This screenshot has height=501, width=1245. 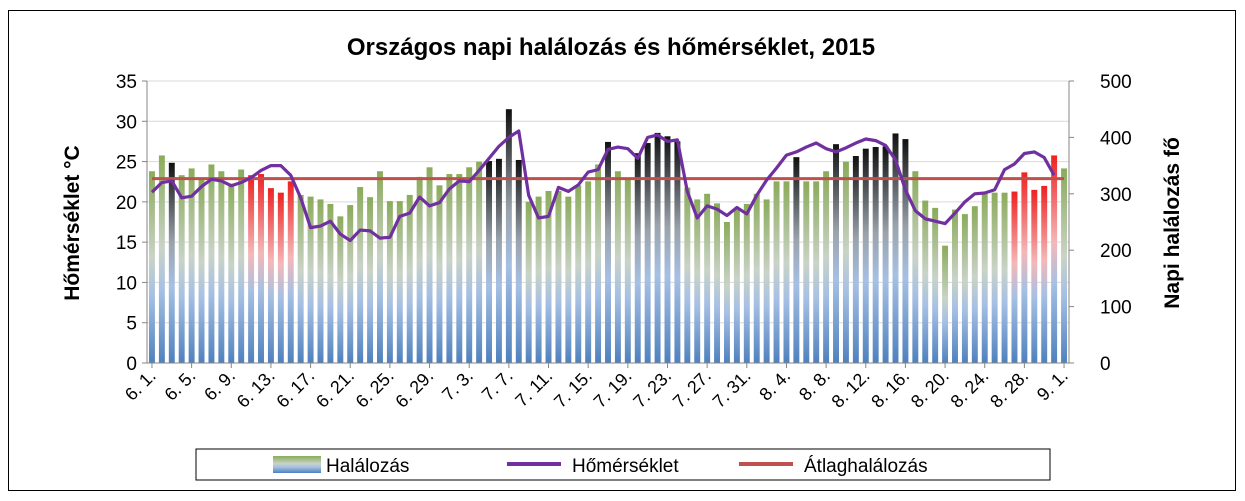 I want to click on x-tick-label-11: 7. 15., so click(x=573, y=389).